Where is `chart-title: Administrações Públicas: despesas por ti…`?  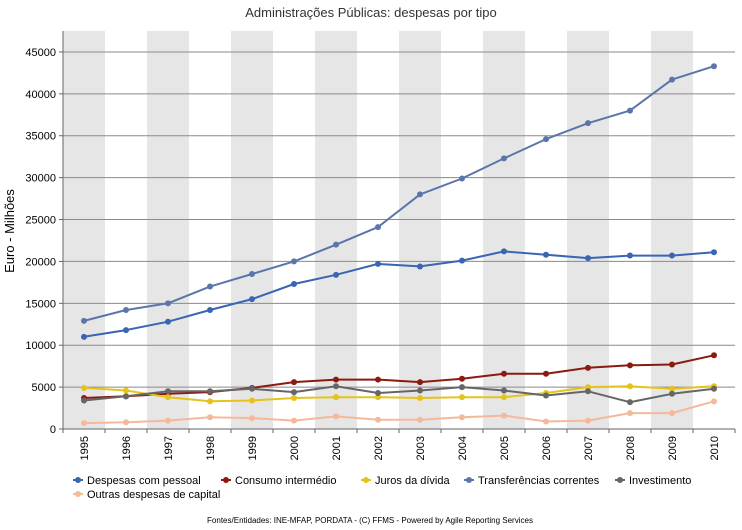 chart-title: Administrações Públicas: despesas por ti… is located at coordinates (370, 12).